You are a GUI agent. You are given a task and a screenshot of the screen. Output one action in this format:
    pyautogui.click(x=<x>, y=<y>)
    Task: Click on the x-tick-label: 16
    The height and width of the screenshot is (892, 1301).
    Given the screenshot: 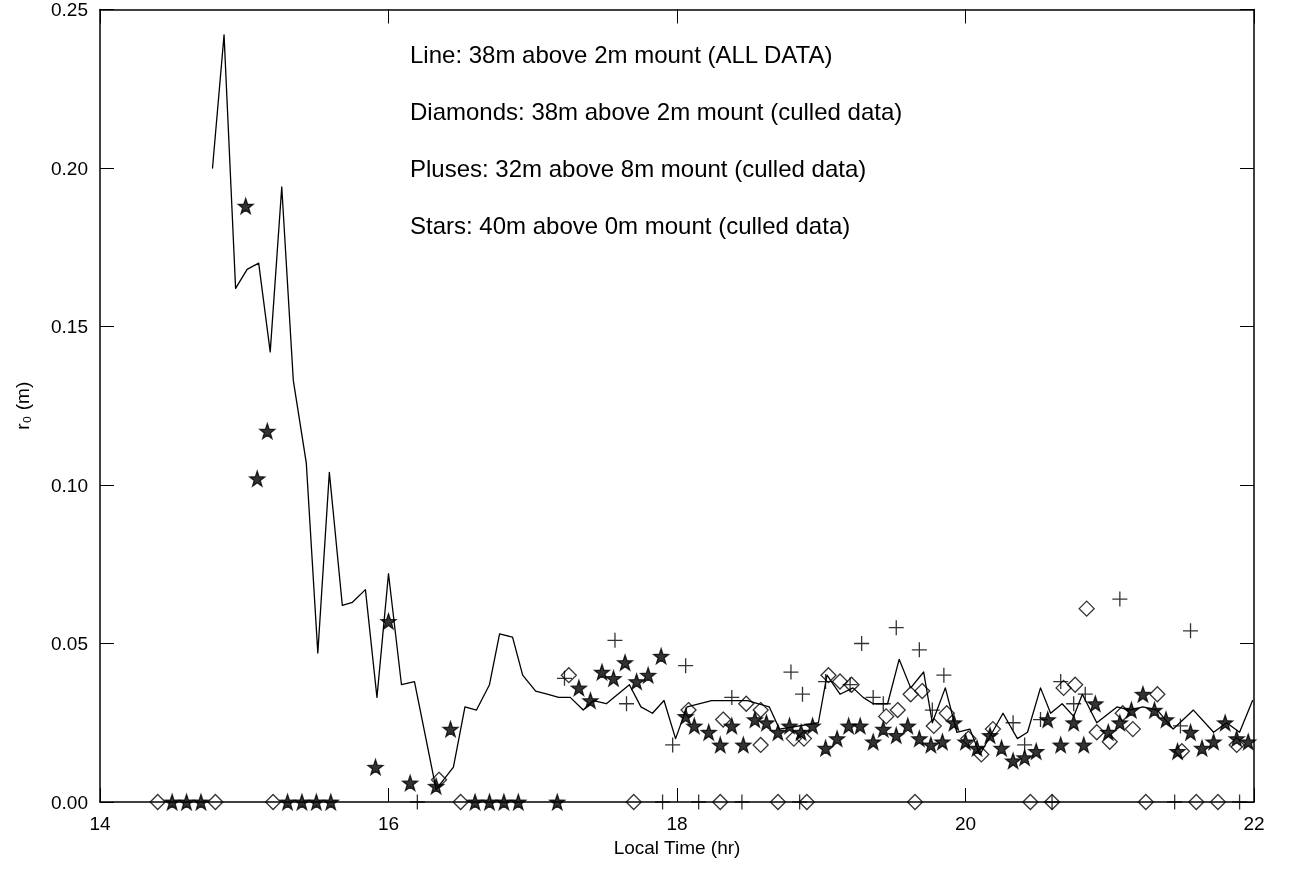 What is the action you would take?
    pyautogui.click(x=388, y=823)
    